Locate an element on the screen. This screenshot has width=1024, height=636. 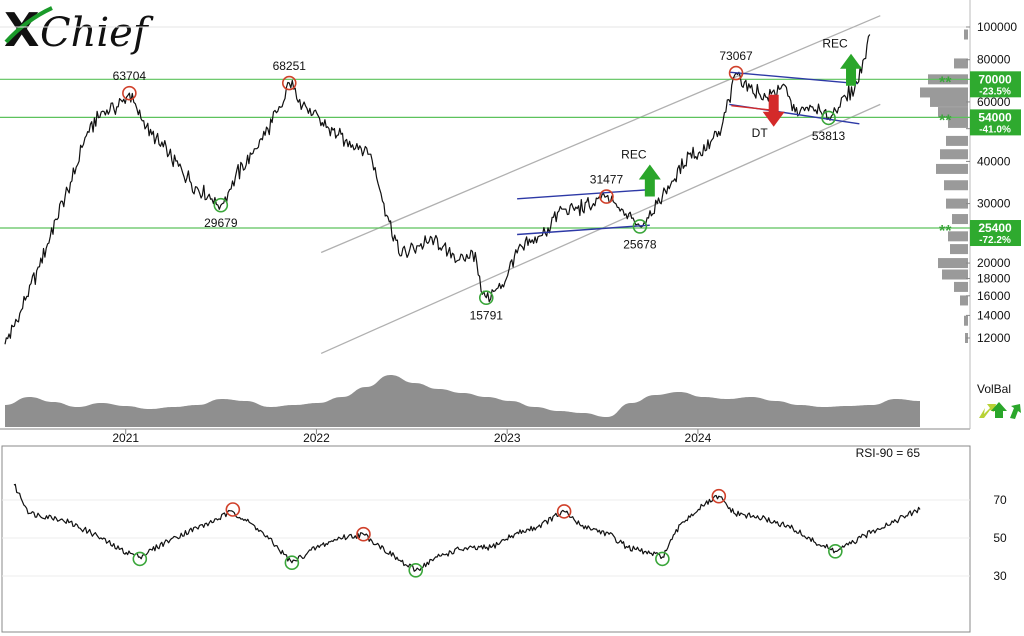
logo-mark: X is located at coordinates (21, 30).